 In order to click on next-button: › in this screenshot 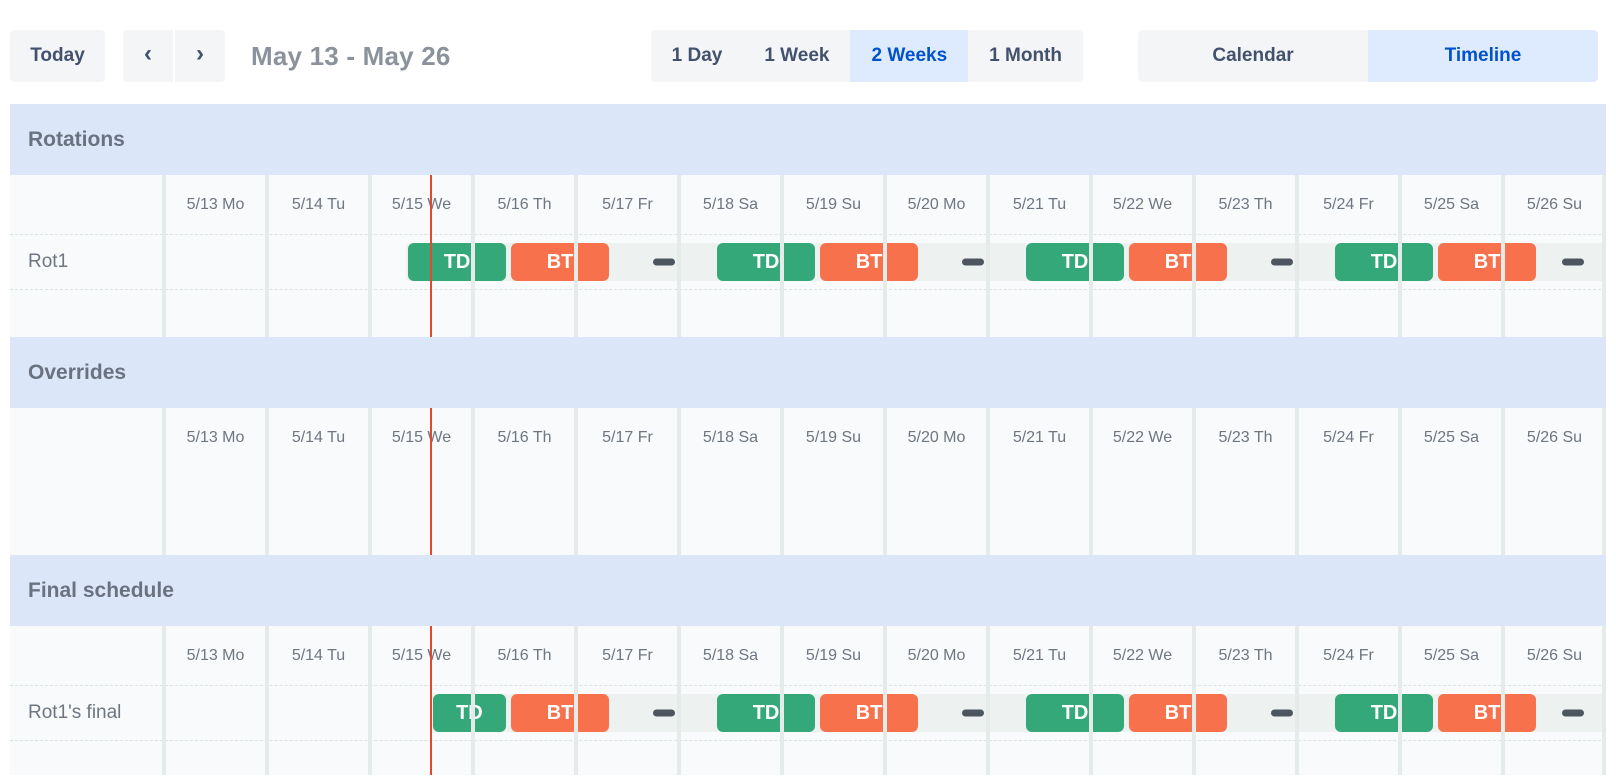, I will do `click(200, 56)`.